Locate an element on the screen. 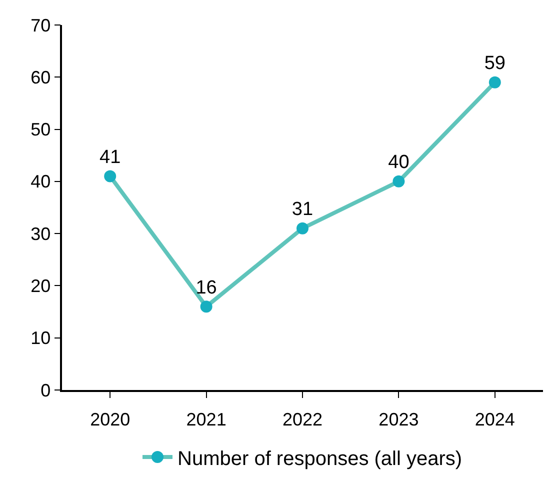 The height and width of the screenshot is (488, 551). y-tick-label: 50 is located at coordinates (40, 130).